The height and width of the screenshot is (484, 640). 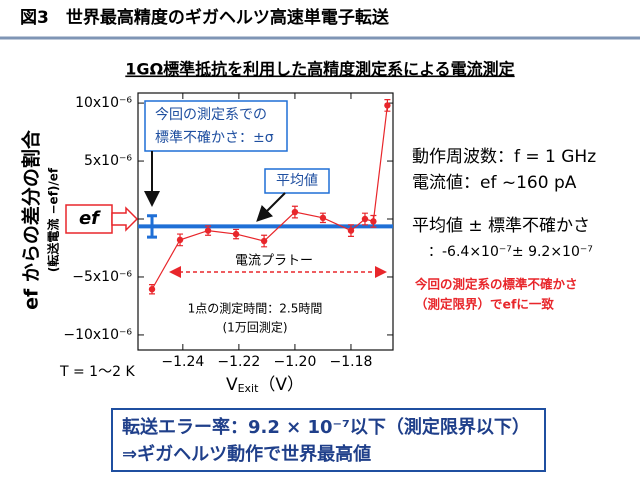 I want to click on temperature: T = 1～2 K, so click(x=97, y=372).